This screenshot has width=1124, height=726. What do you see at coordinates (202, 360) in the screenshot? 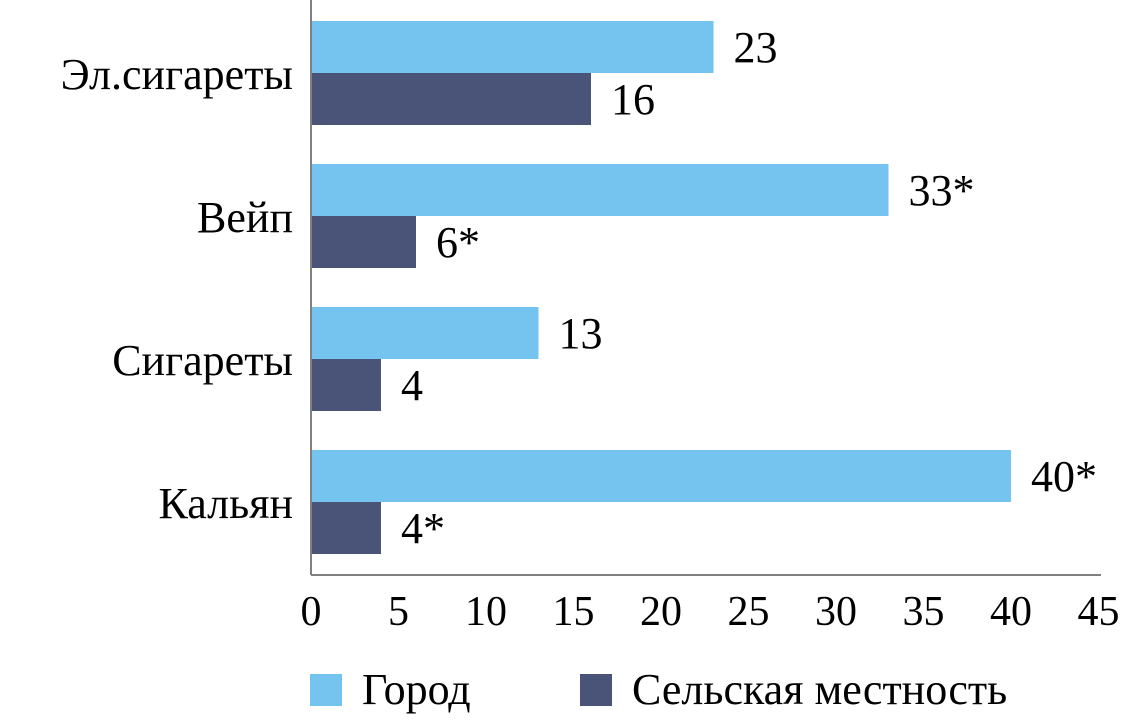
I see `category-label: Сигареты` at bounding box center [202, 360].